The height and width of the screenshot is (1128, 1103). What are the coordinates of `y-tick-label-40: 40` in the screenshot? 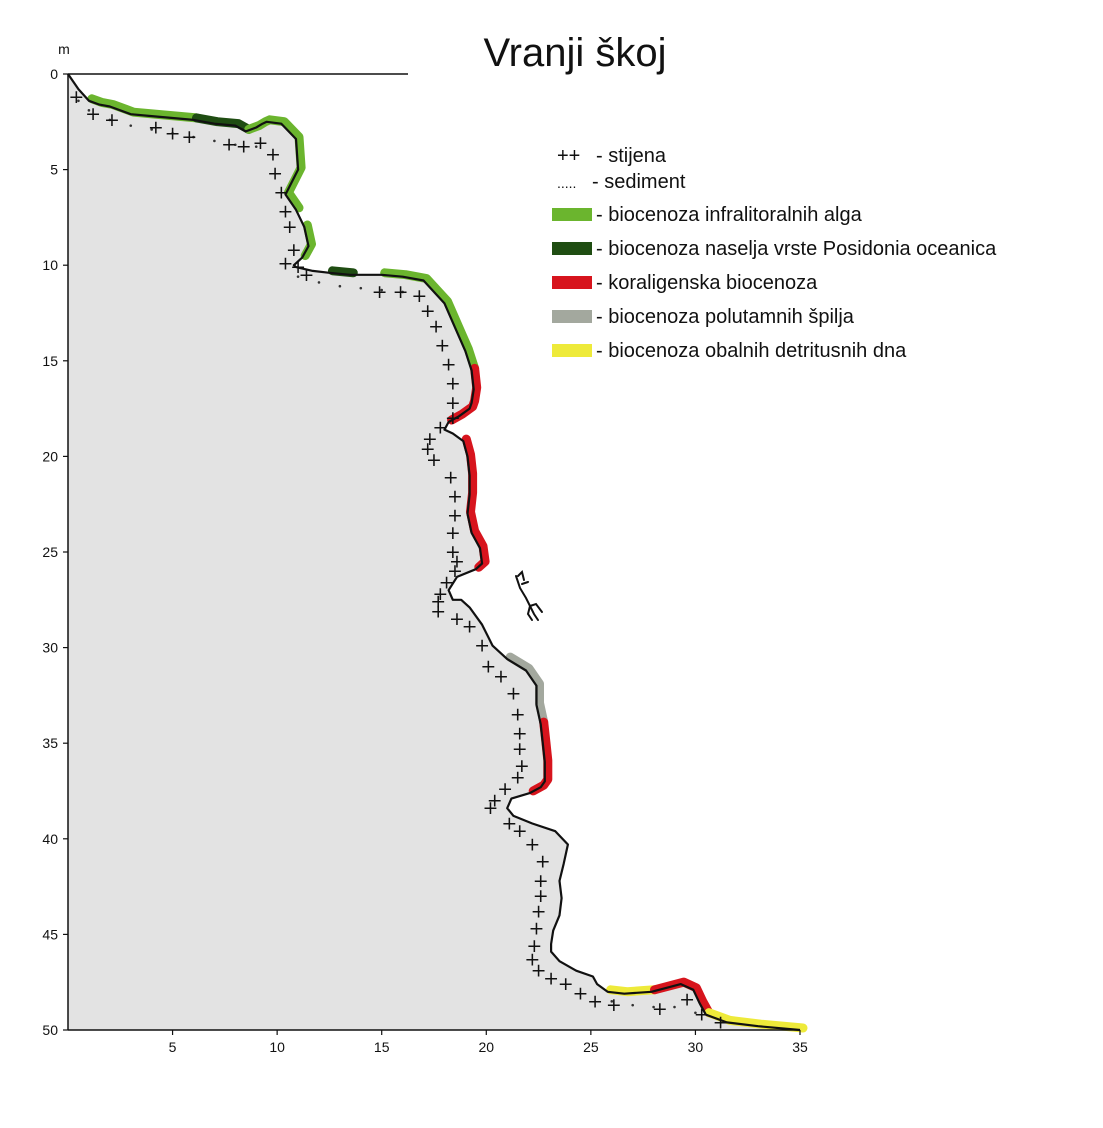 It's located at (50, 839).